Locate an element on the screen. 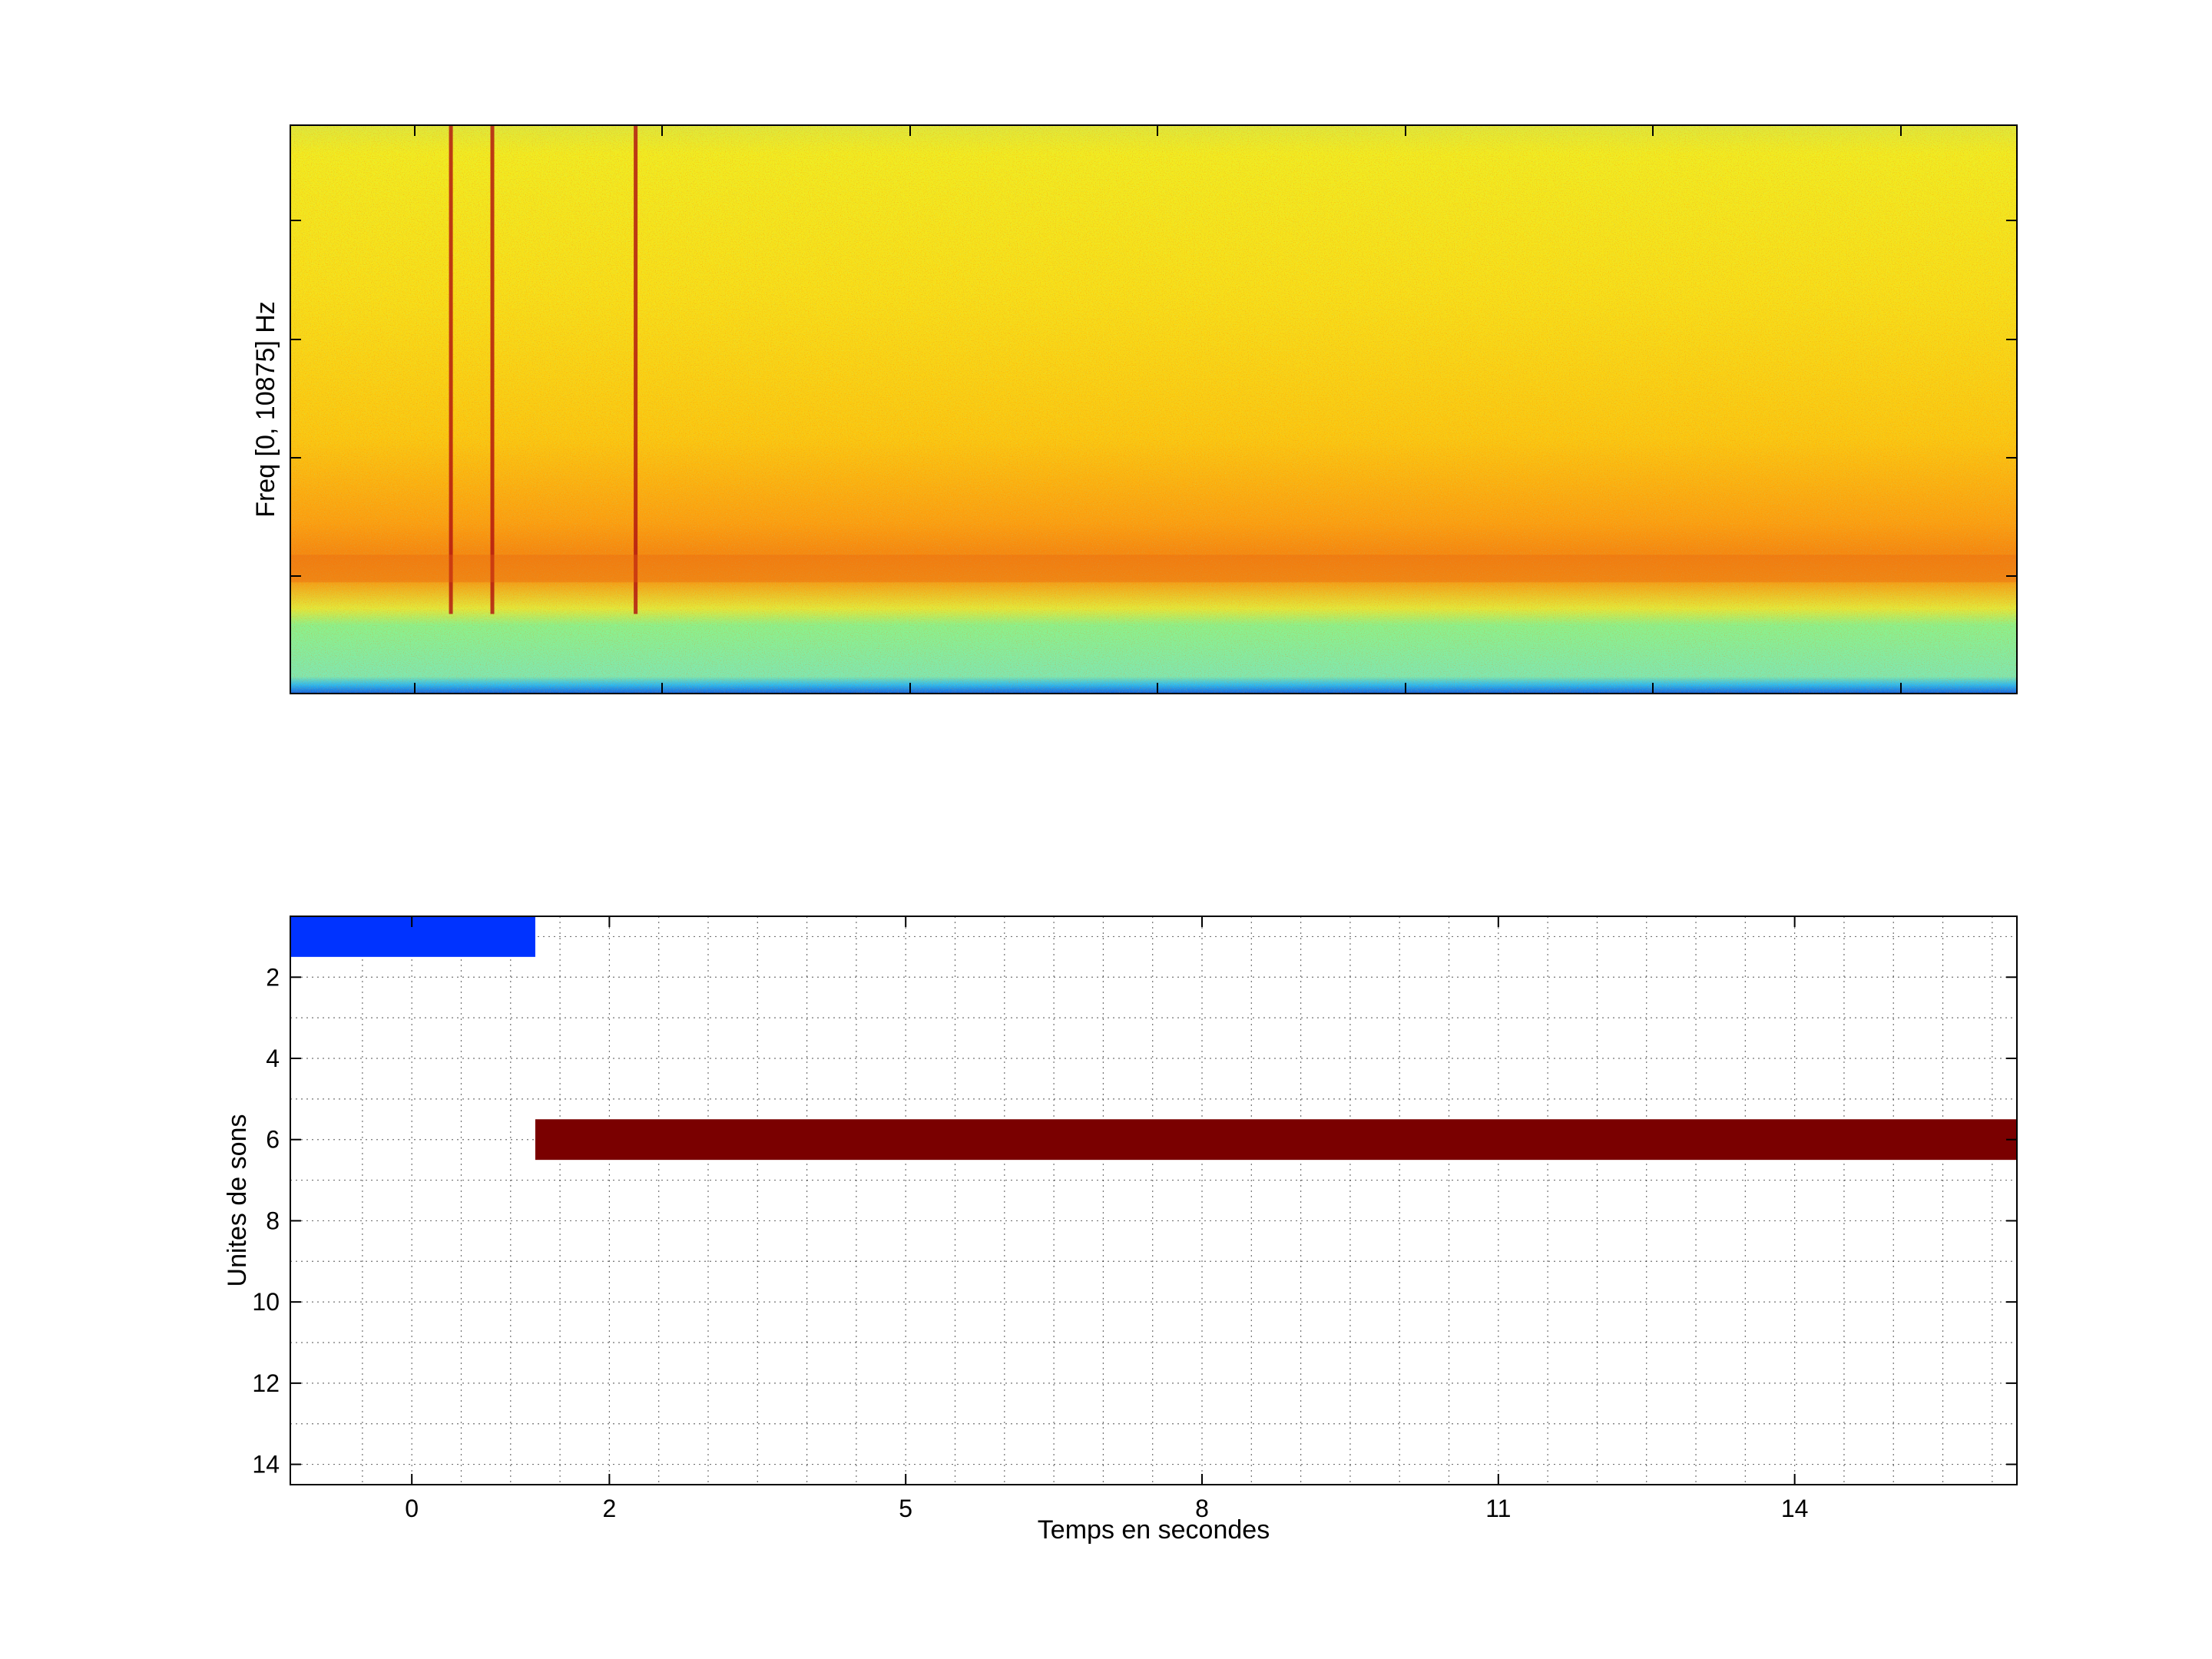 Image resolution: width=2212 pixels, height=1659 pixels. units-ytick-label: 14 is located at coordinates (266, 1465).